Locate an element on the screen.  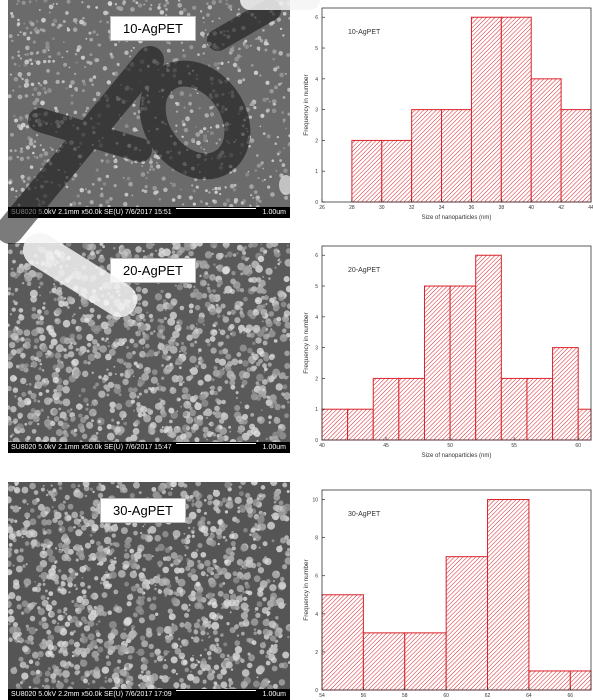
y-tick-label: 10 is located at coordinates (315, 501).